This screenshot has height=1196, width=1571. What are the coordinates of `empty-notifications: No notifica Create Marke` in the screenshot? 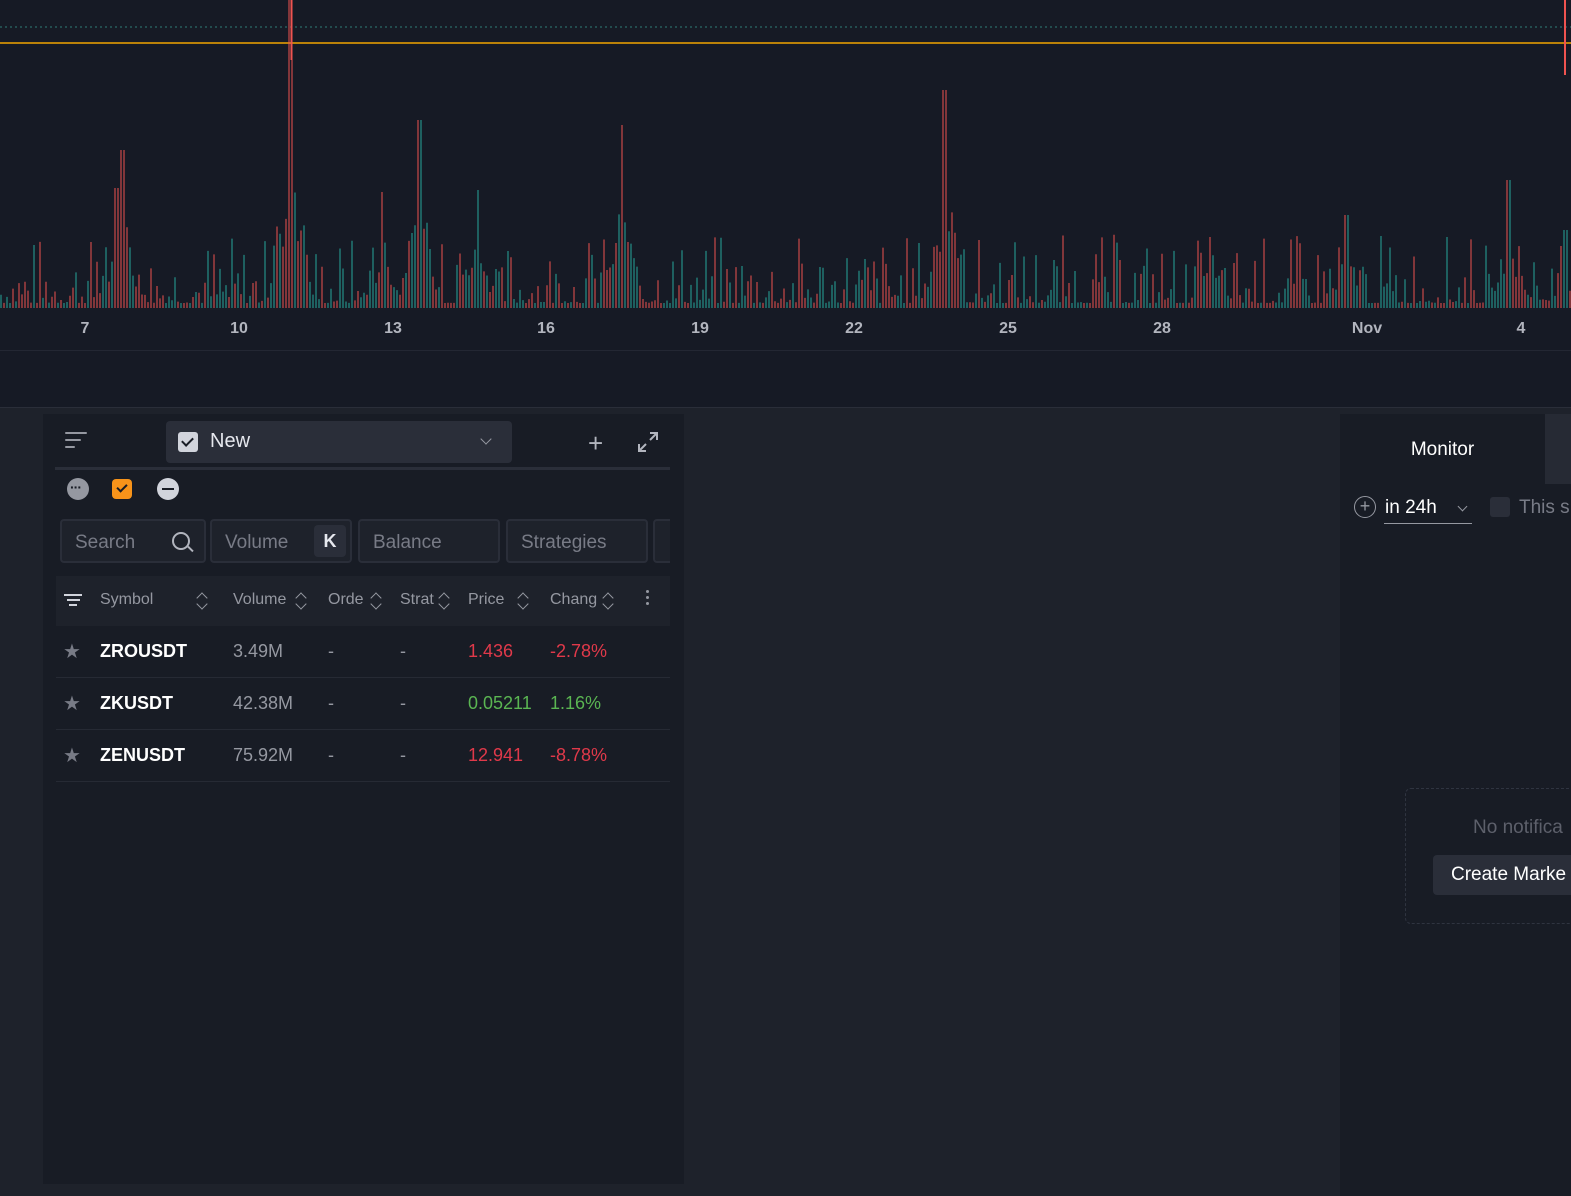 It's located at (1488, 856).